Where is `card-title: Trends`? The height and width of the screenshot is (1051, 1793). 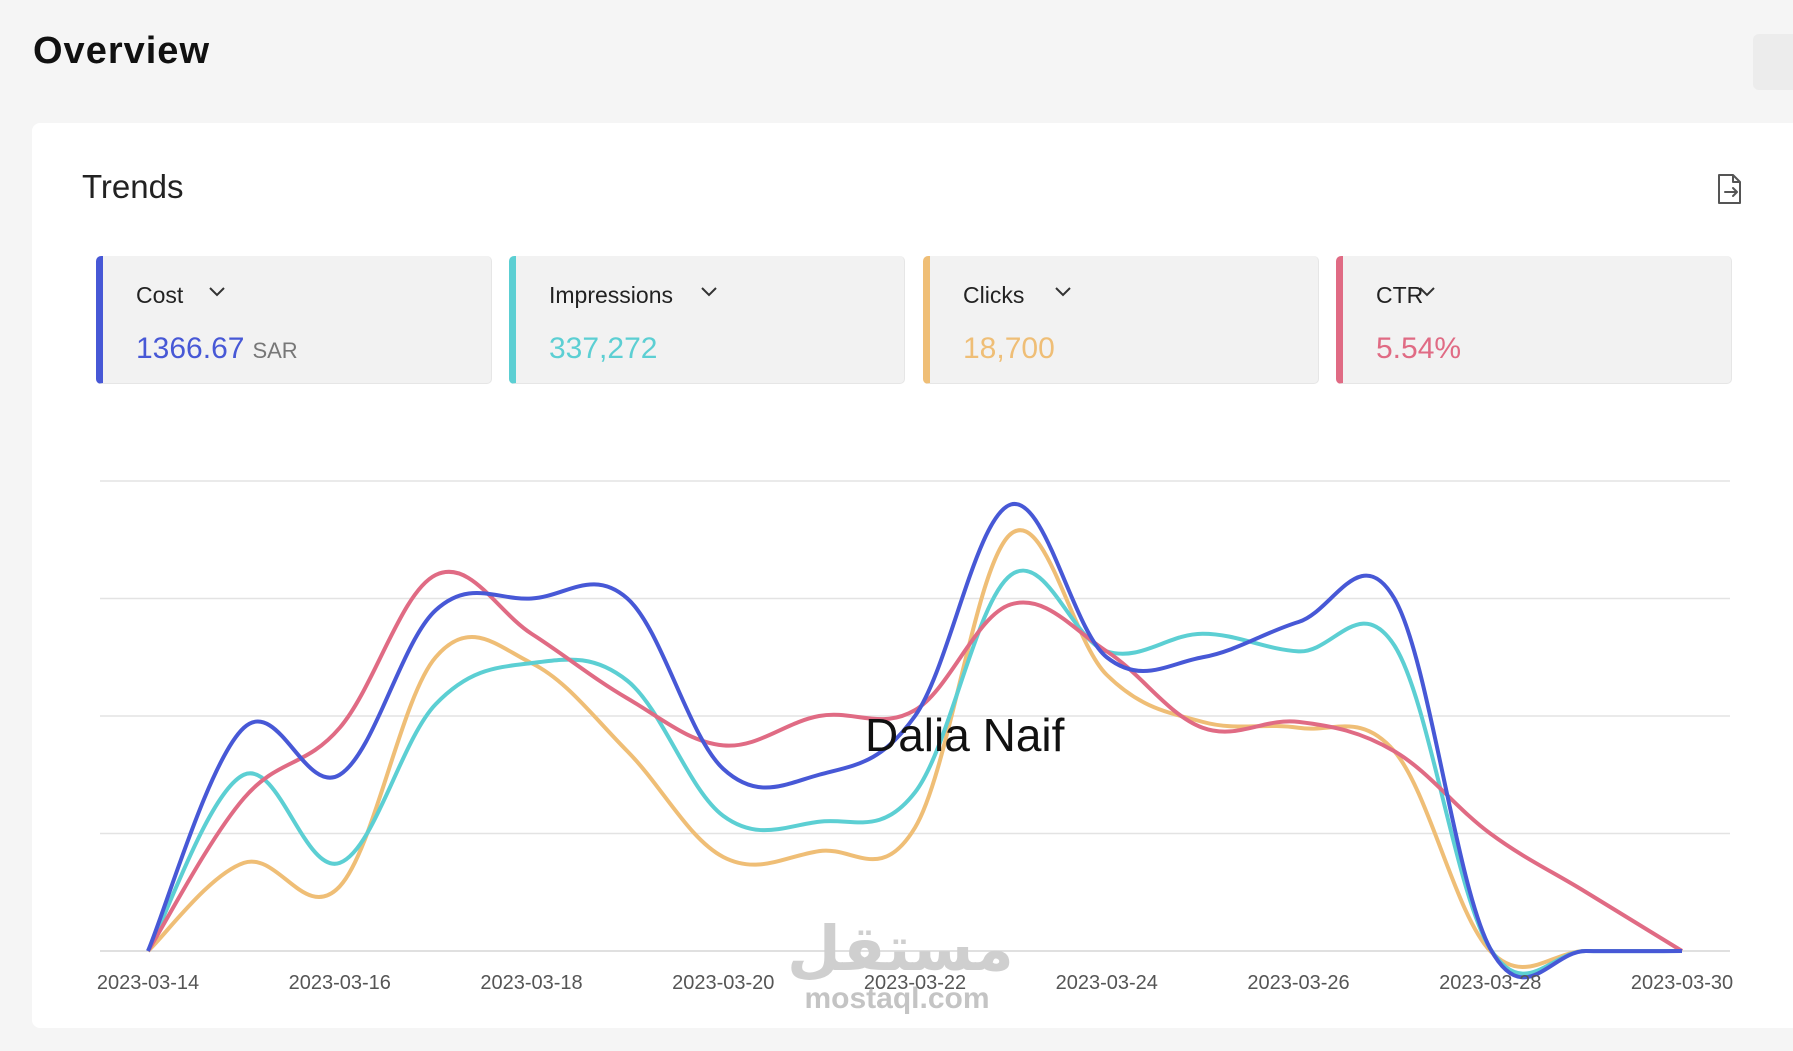
card-title: Trends is located at coordinates (133, 186).